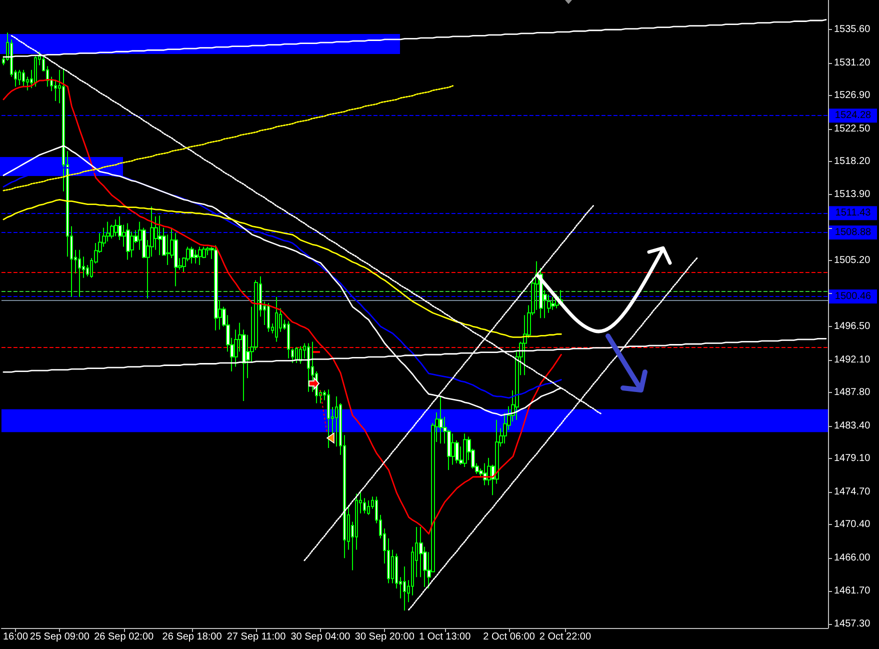 This screenshot has height=649, width=879. I want to click on ref-line-label: 1524.28, so click(853, 116).